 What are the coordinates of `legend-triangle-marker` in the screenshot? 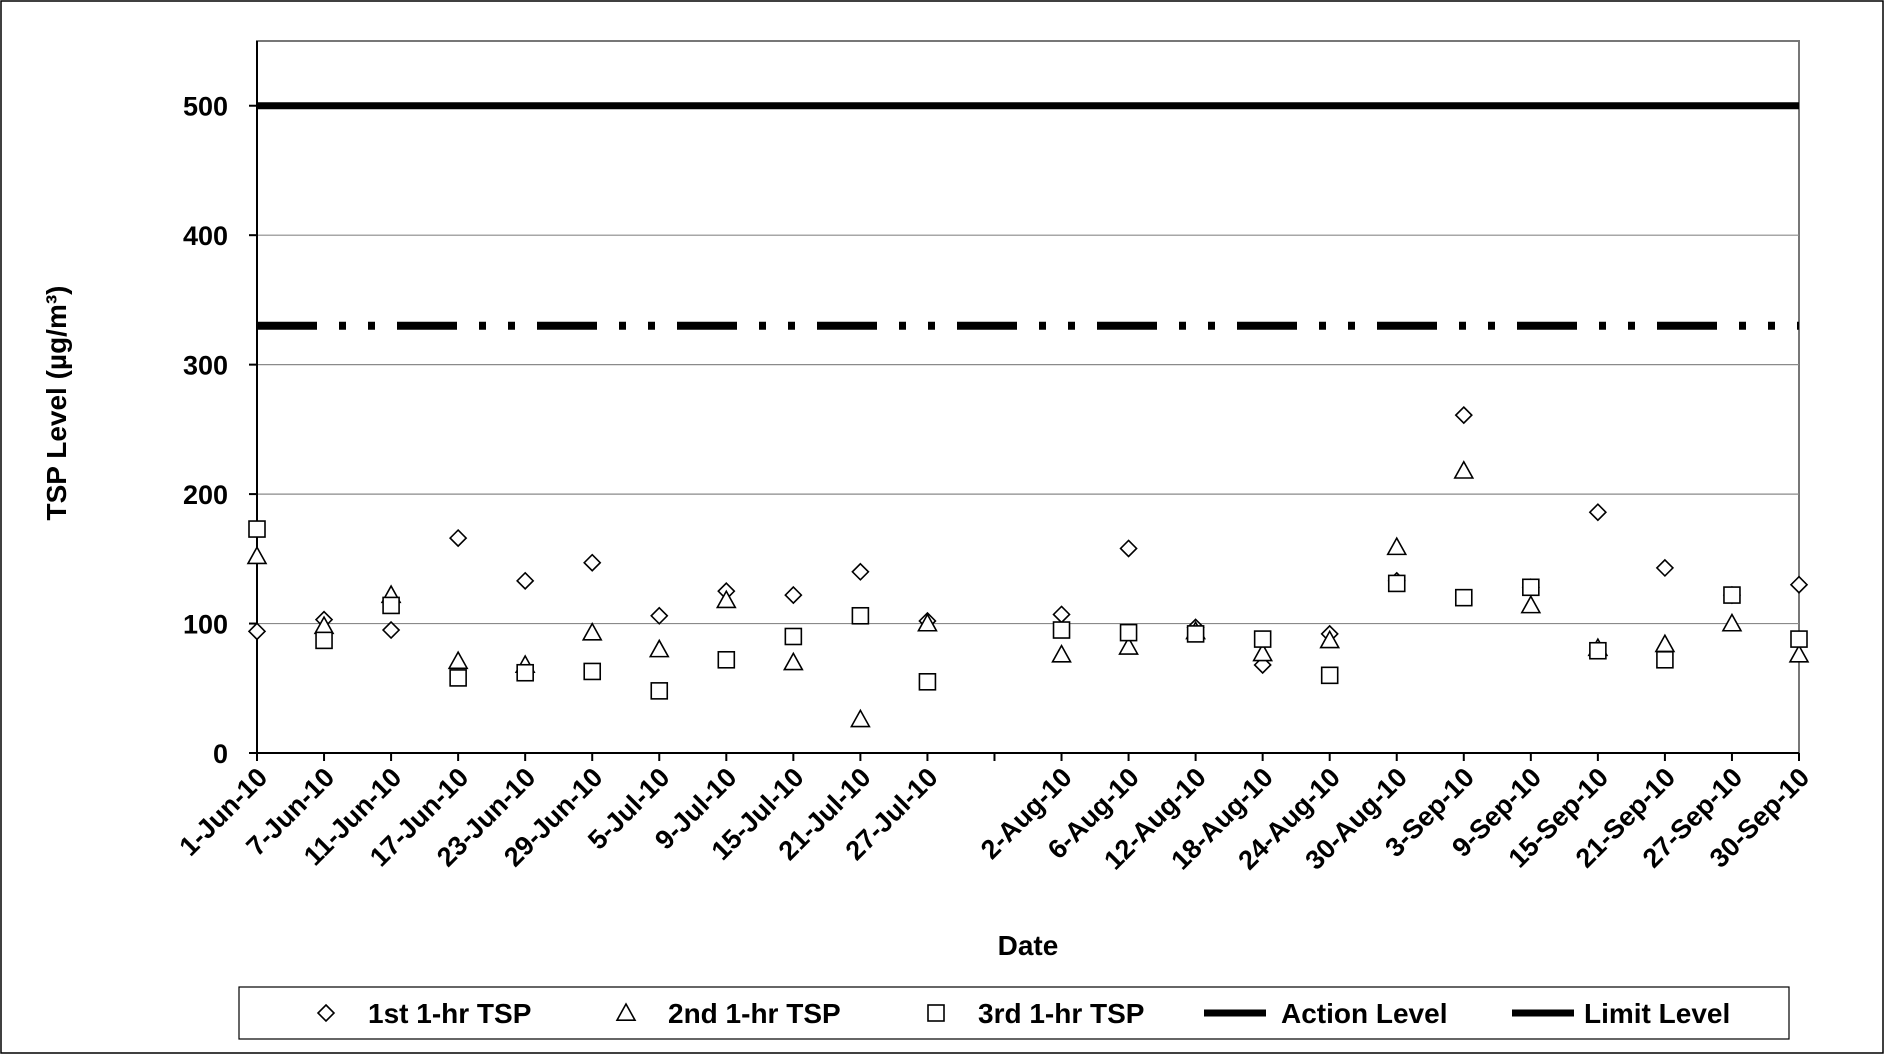 It's located at (626, 1012).